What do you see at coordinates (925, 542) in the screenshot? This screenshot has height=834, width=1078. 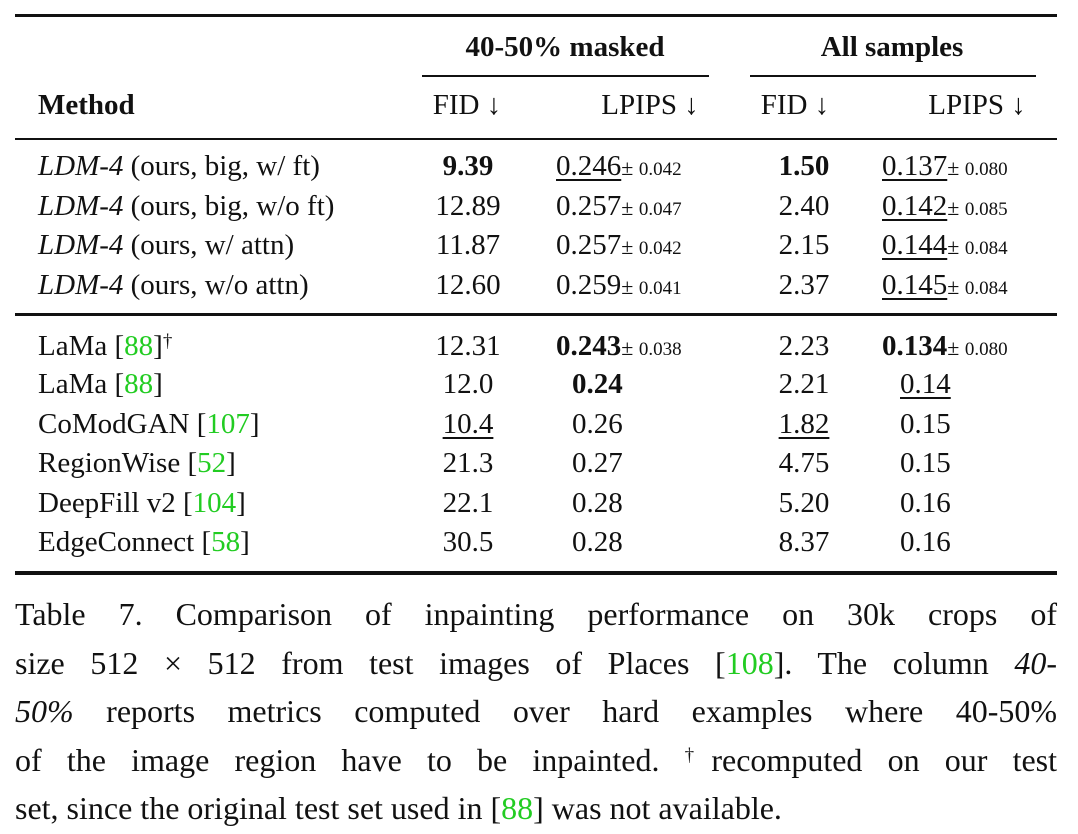 I see `lpips-all-cell: 0.16` at bounding box center [925, 542].